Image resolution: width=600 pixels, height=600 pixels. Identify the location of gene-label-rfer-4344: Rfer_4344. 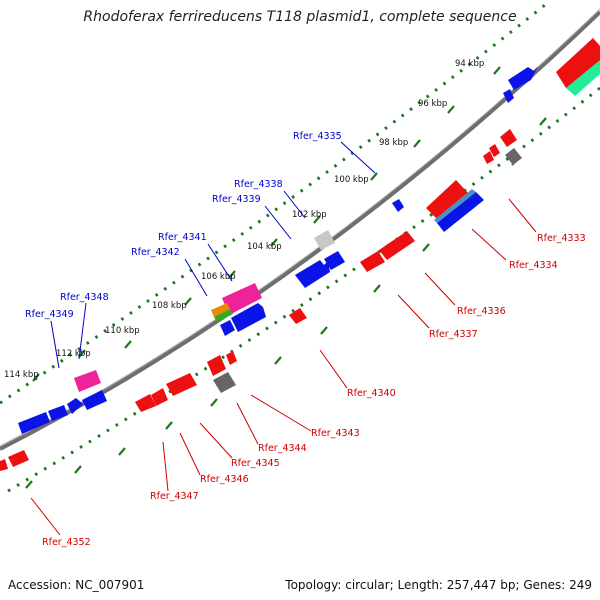
(282, 448).